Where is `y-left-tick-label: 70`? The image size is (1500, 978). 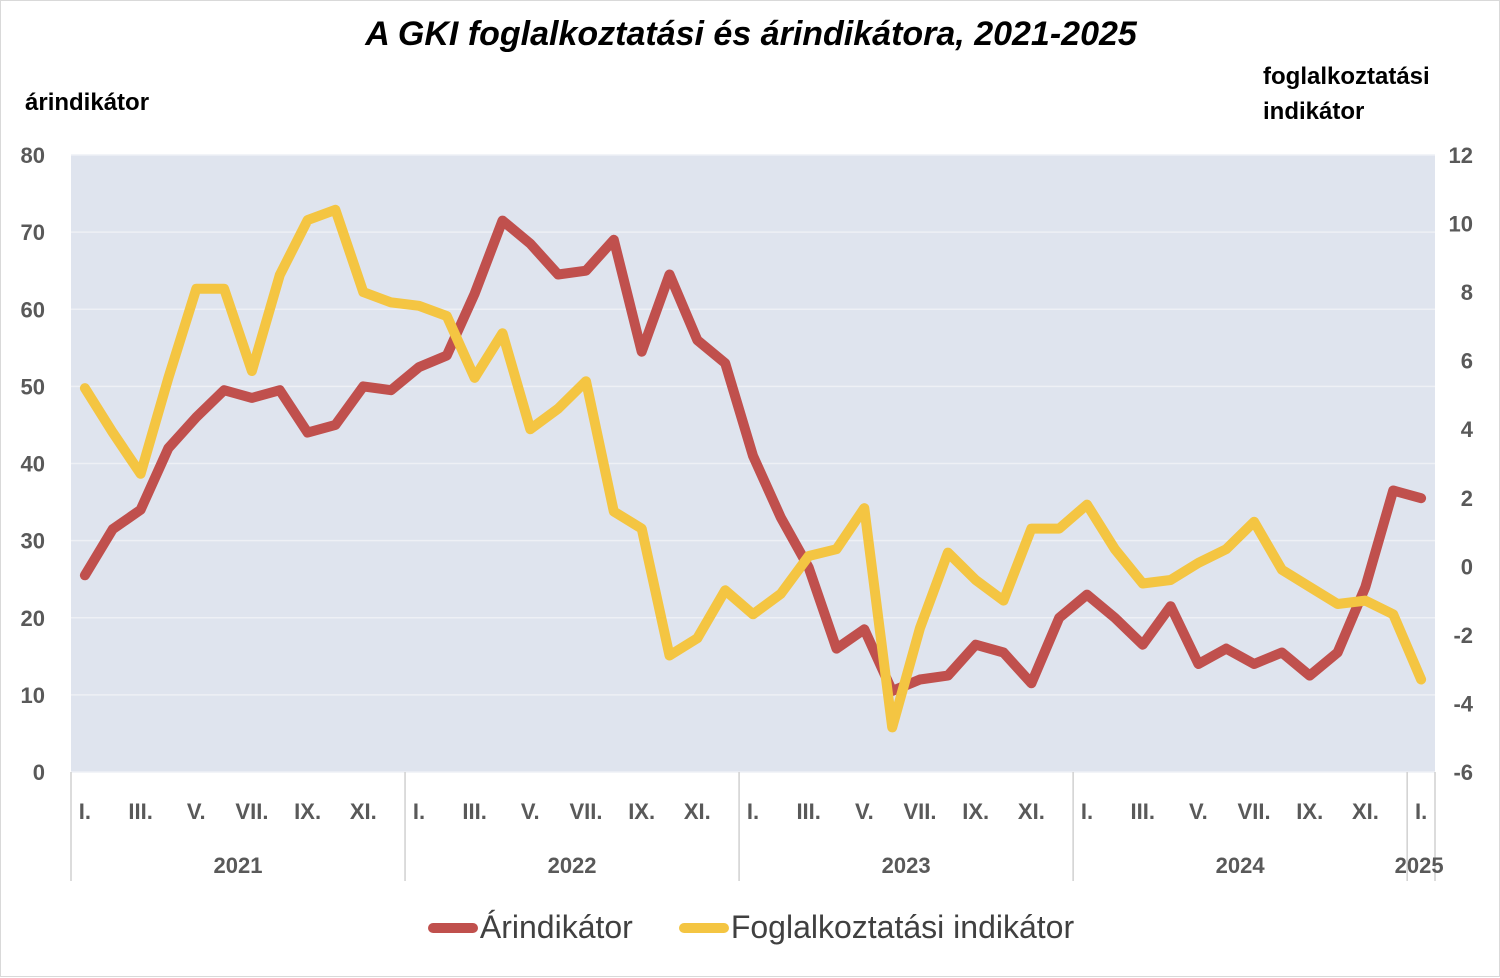 y-left-tick-label: 70 is located at coordinates (33, 232).